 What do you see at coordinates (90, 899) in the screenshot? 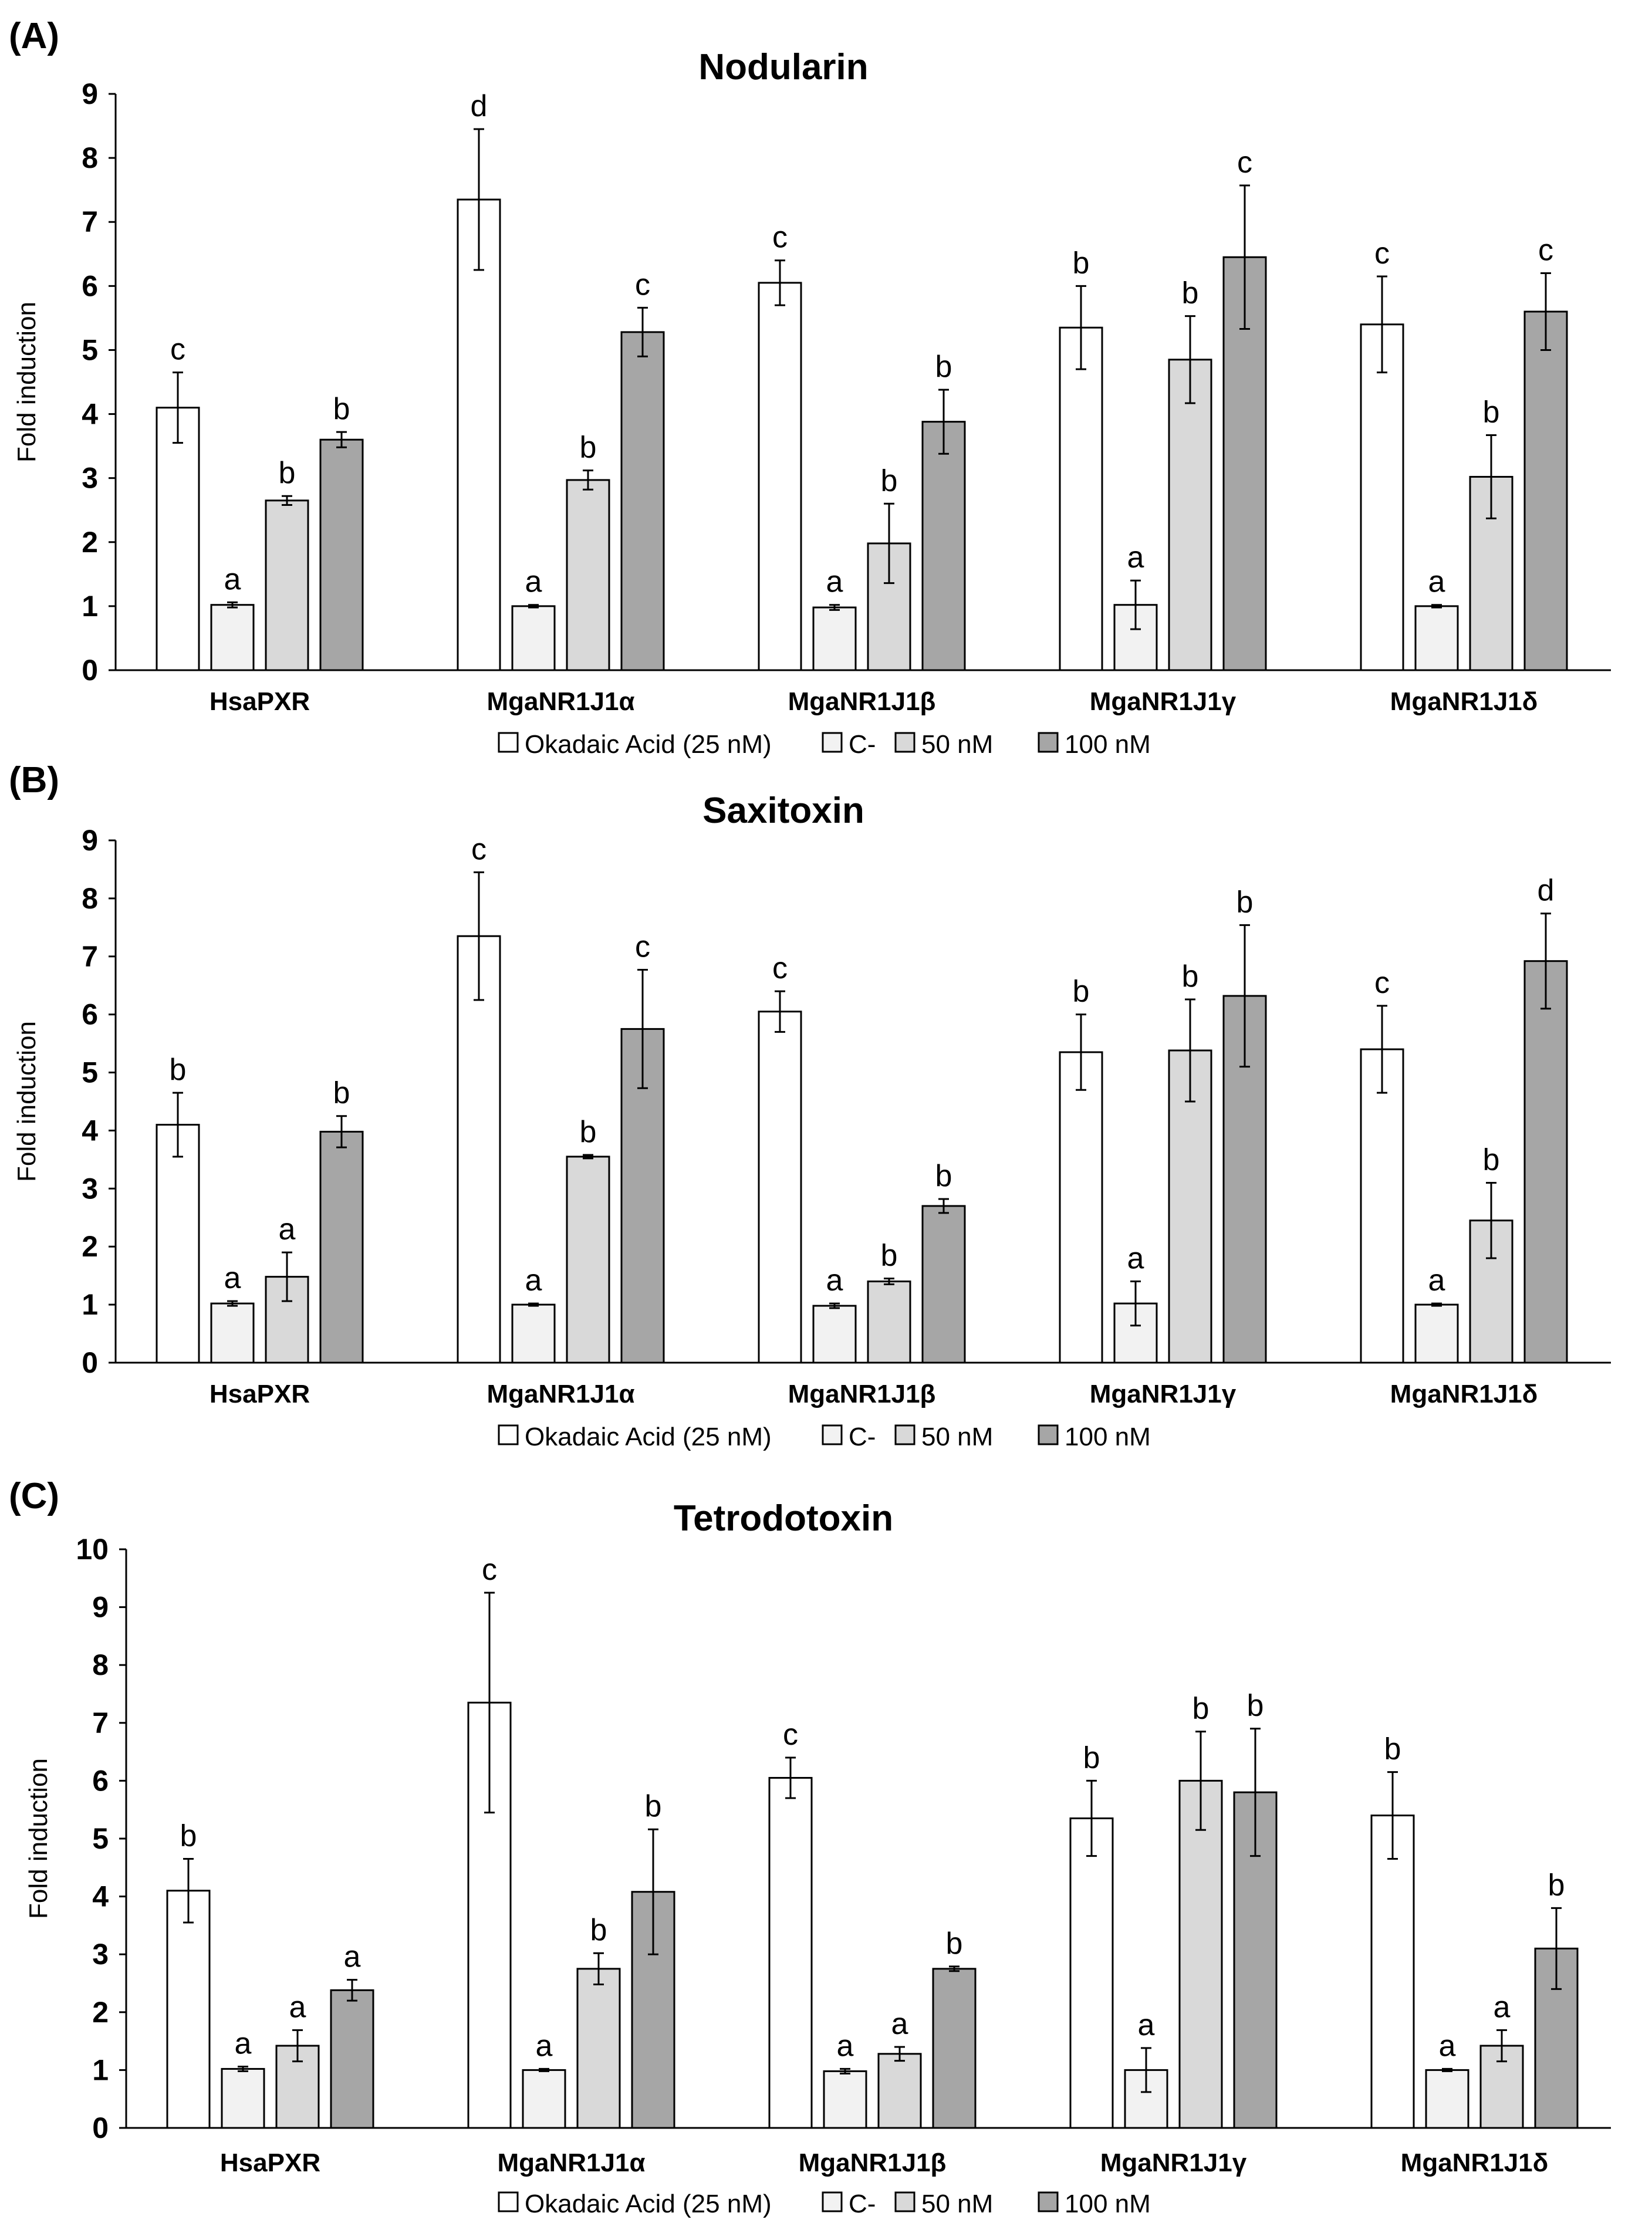
I see `y-tick-label-b: 8` at bounding box center [90, 899].